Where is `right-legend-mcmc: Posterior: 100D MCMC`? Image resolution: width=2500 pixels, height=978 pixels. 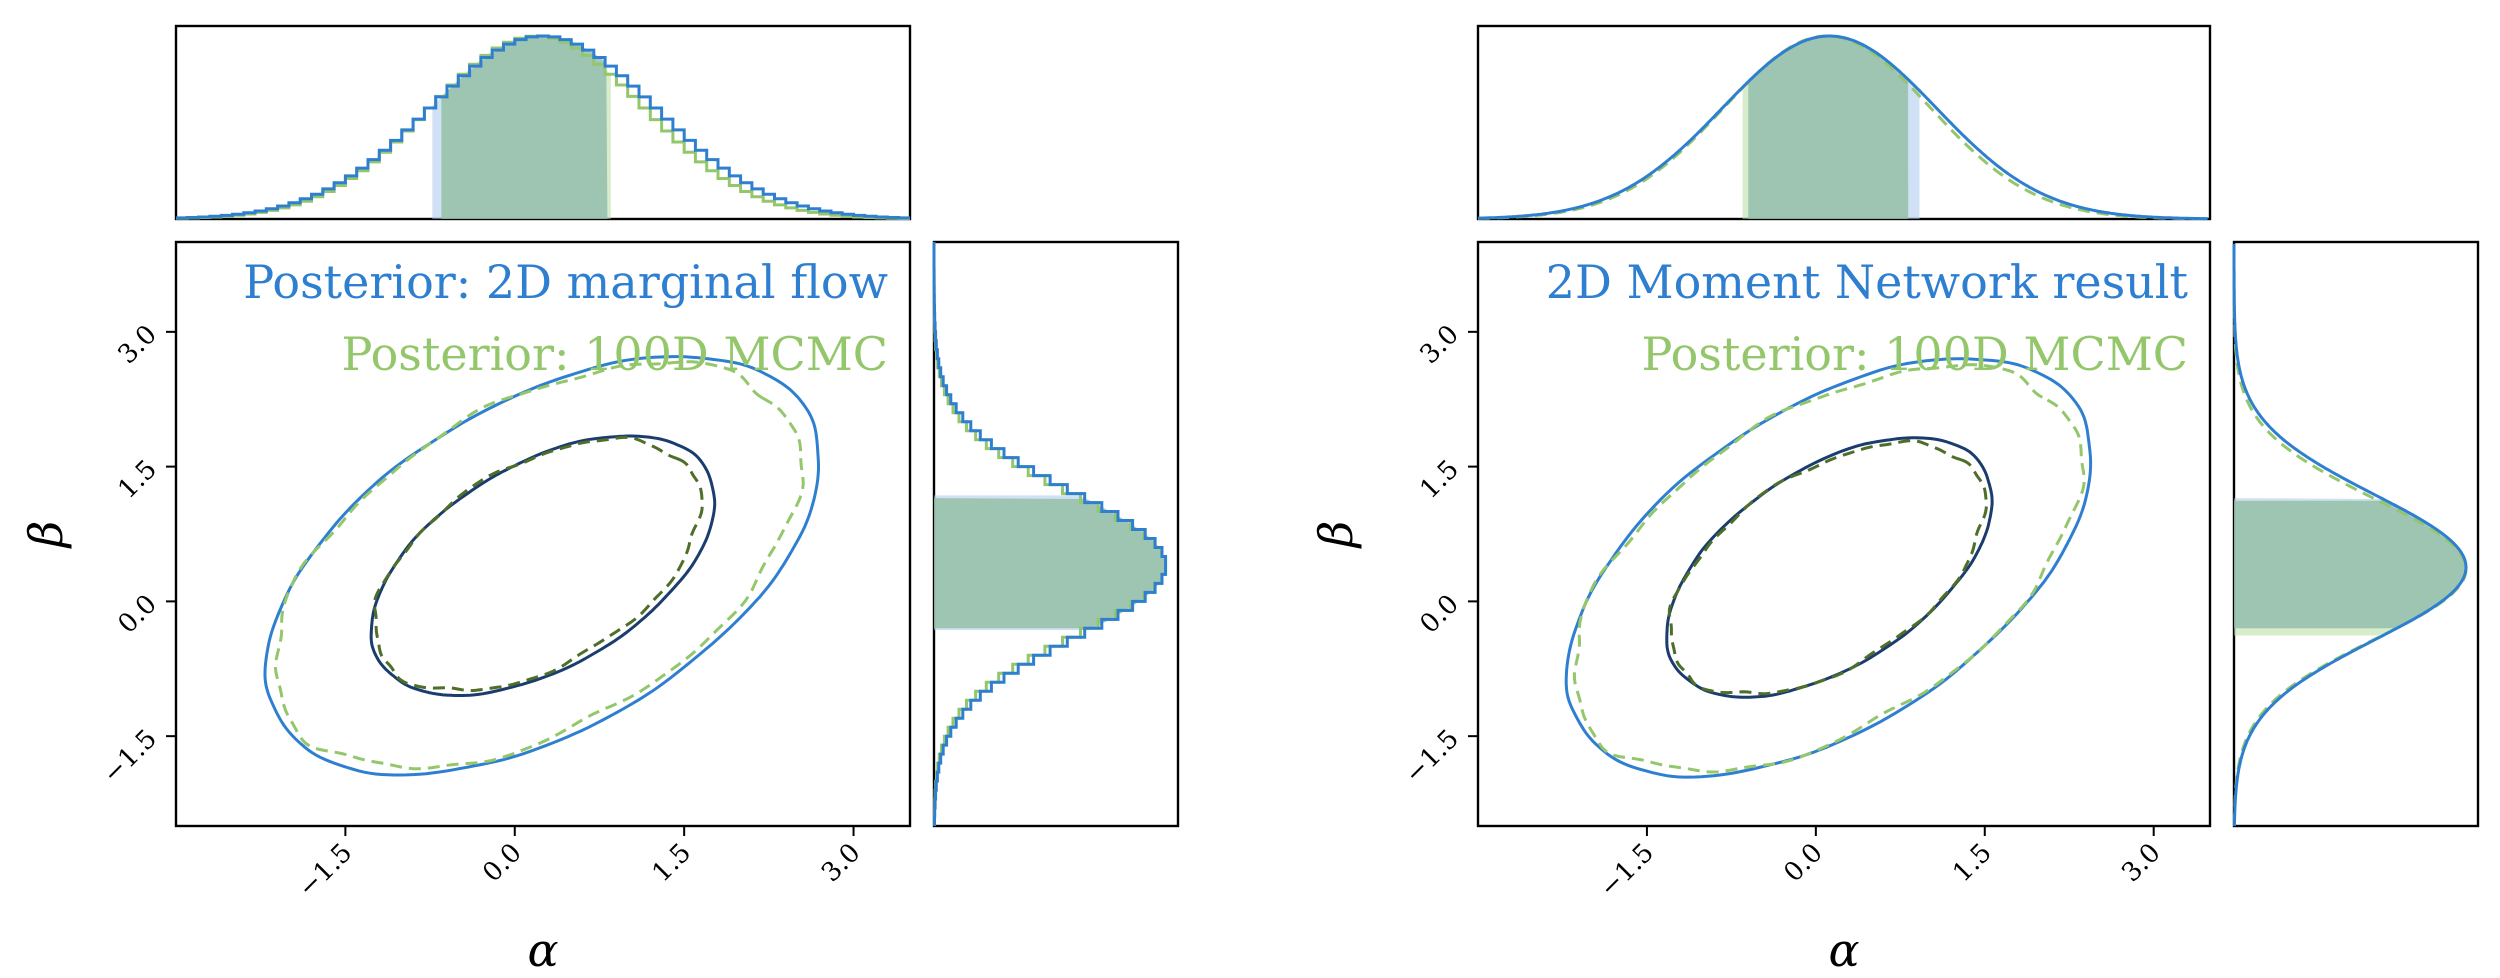
right-legend-mcmc: Posterior: 100D MCMC is located at coordinates (1915, 354).